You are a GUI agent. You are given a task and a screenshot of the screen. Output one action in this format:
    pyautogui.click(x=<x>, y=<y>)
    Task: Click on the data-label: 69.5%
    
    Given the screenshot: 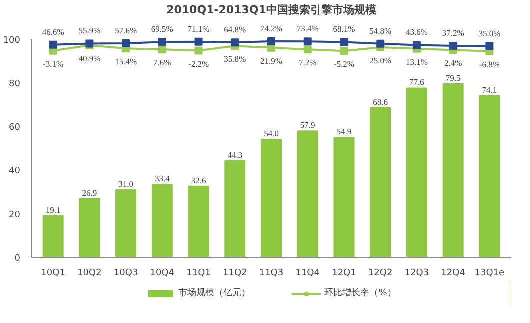 What is the action you would take?
    pyautogui.click(x=162, y=29)
    